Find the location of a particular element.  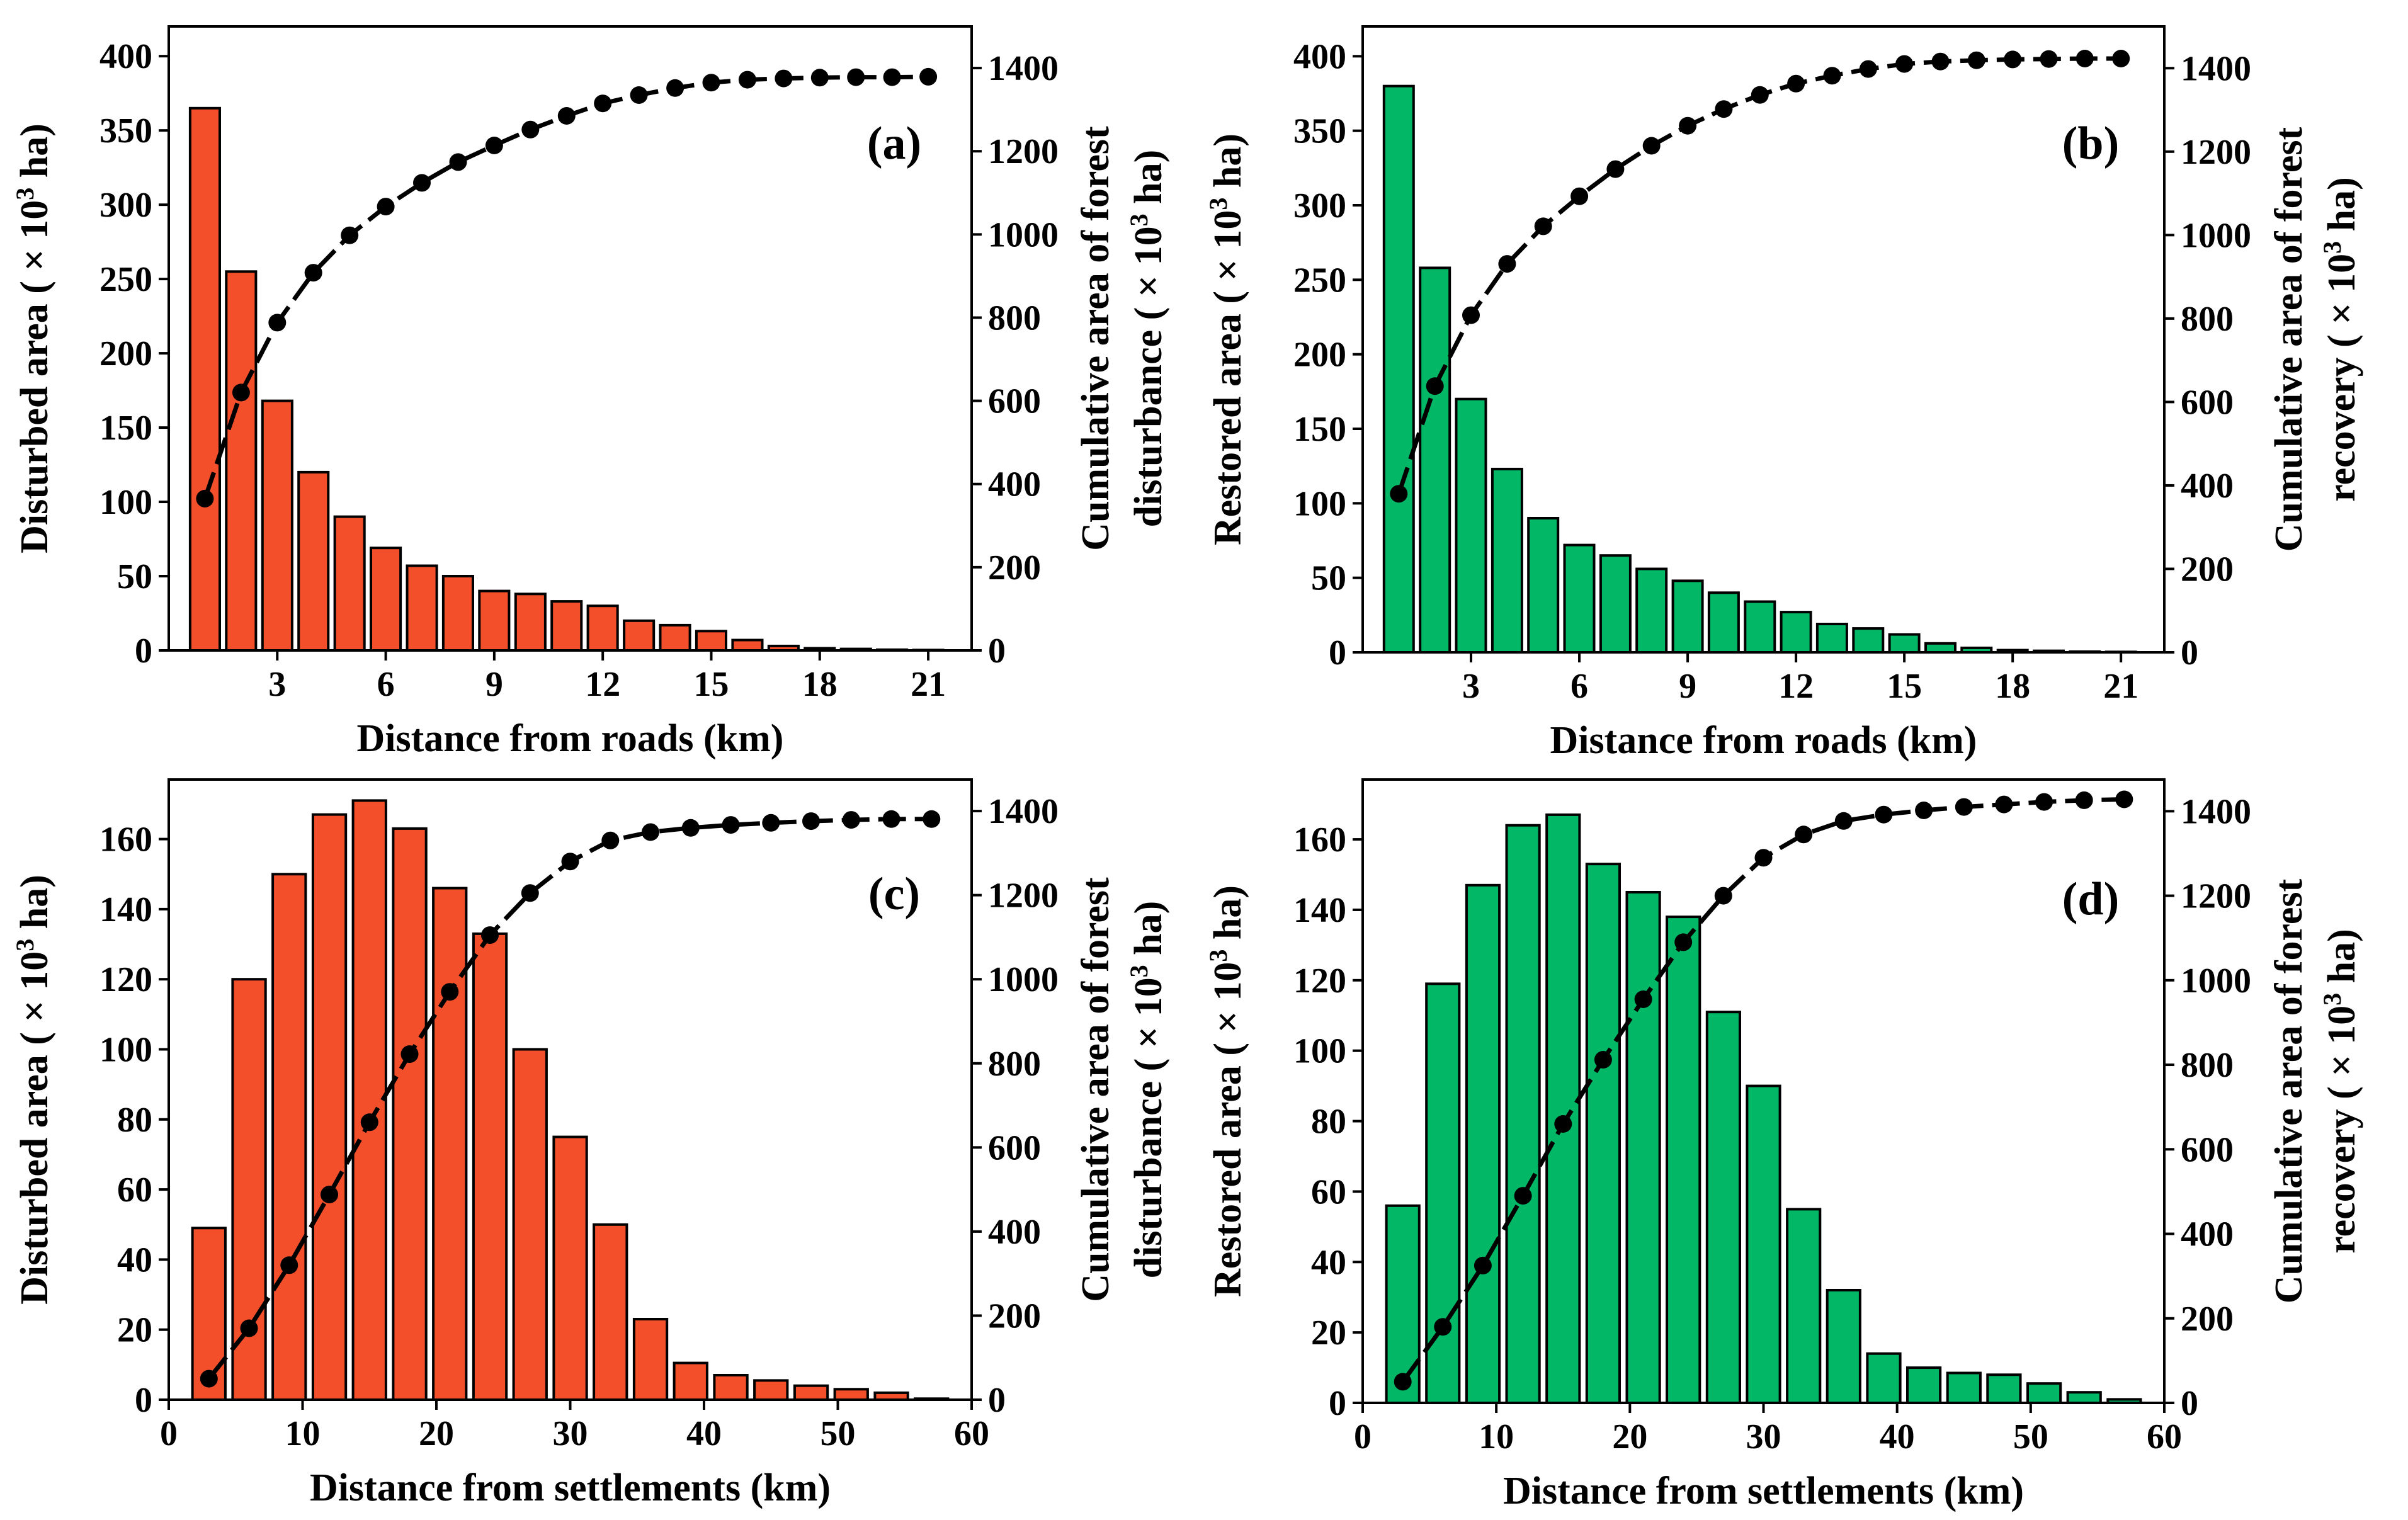

plot-frame is located at coordinates (570, 338).